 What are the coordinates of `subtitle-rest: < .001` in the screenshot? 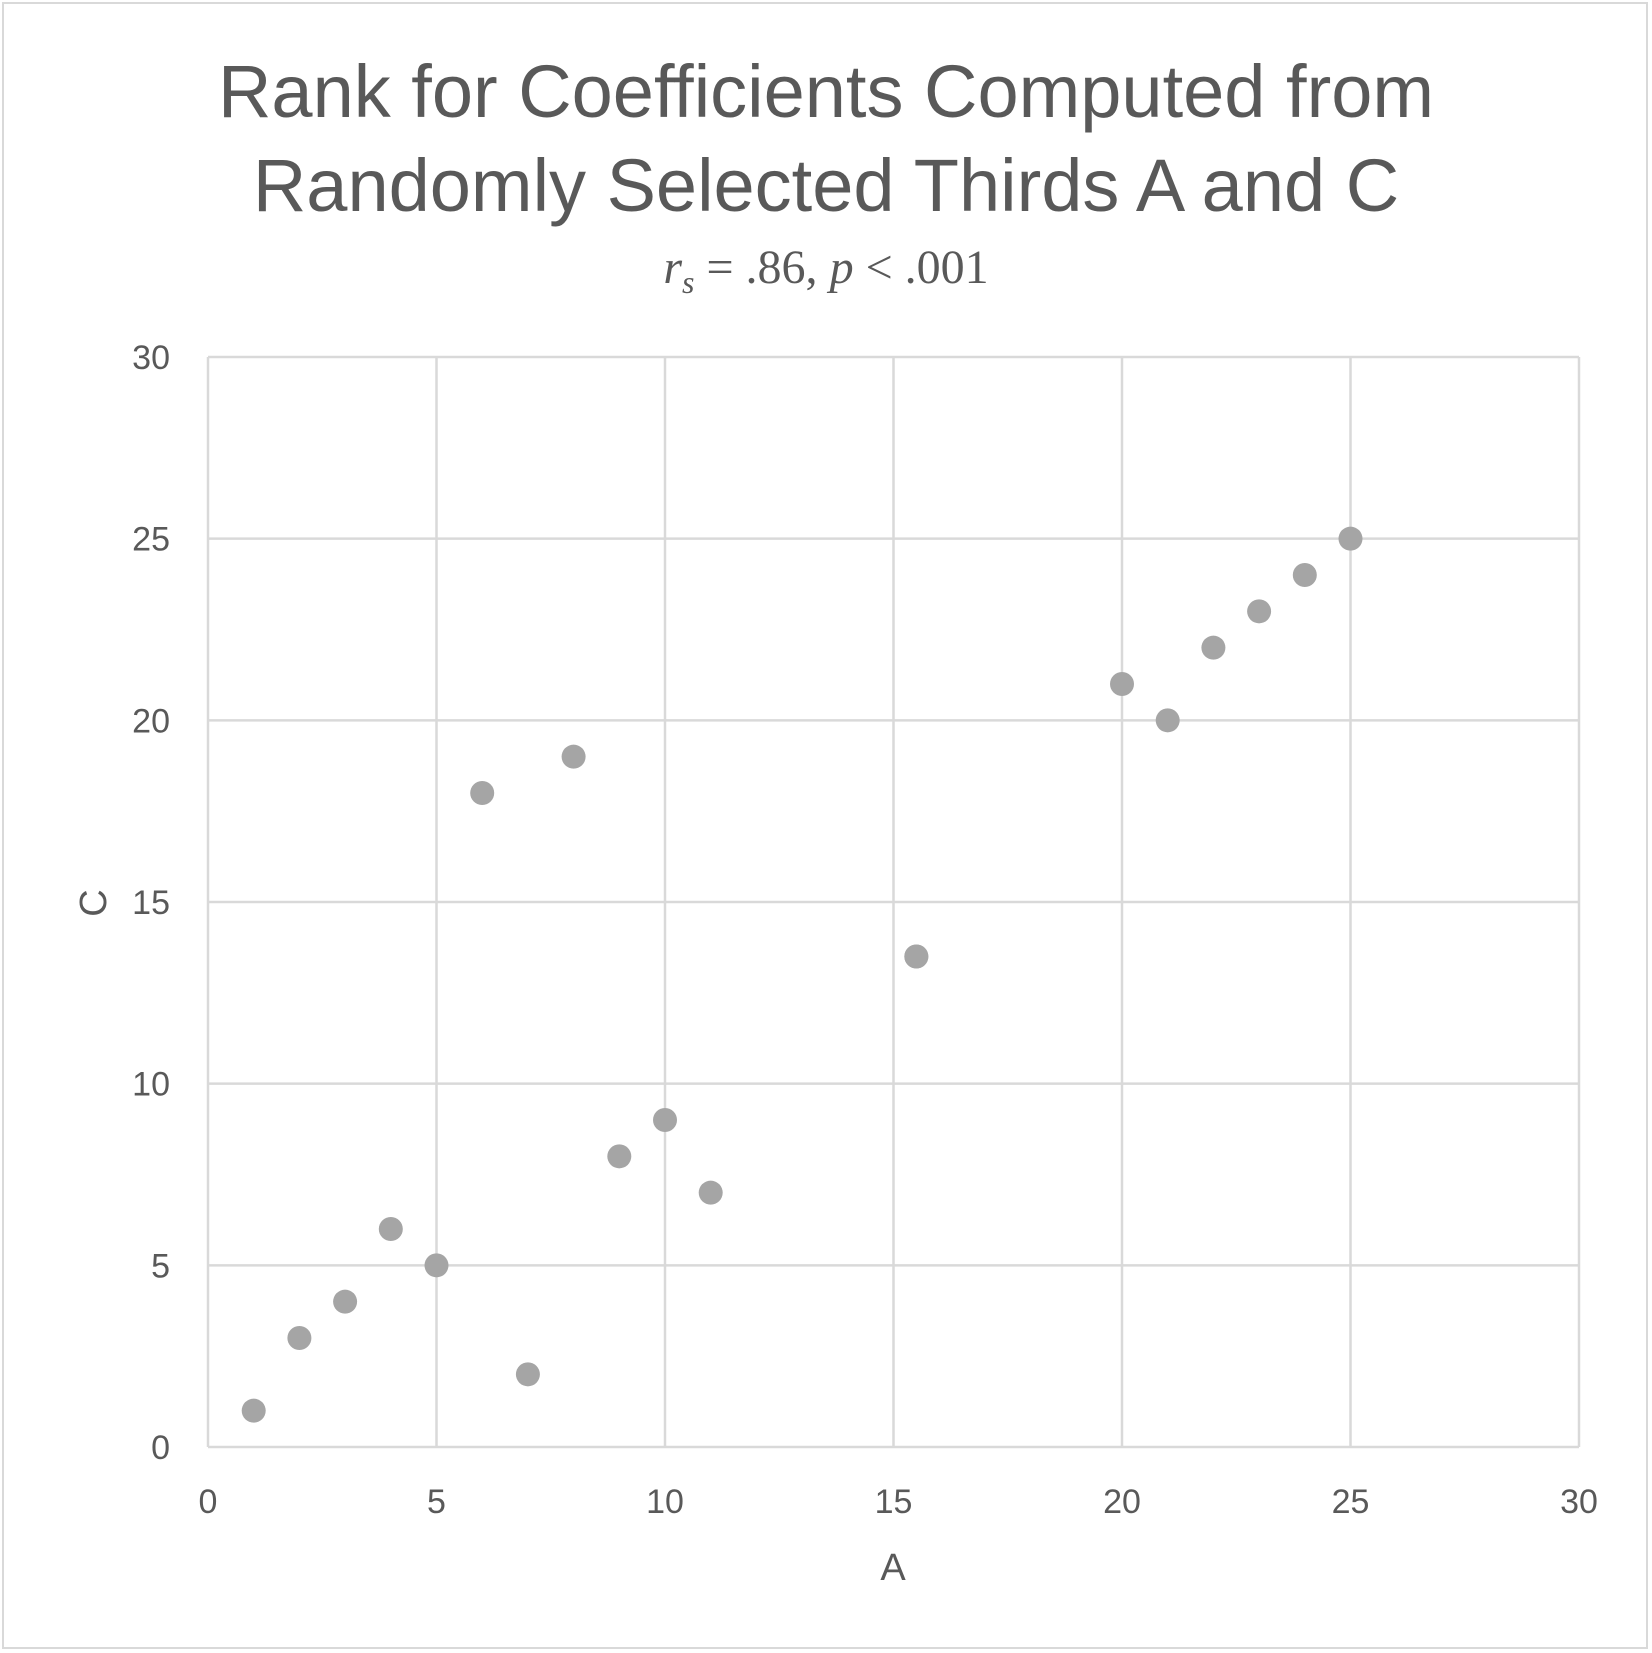 It's located at (921, 267).